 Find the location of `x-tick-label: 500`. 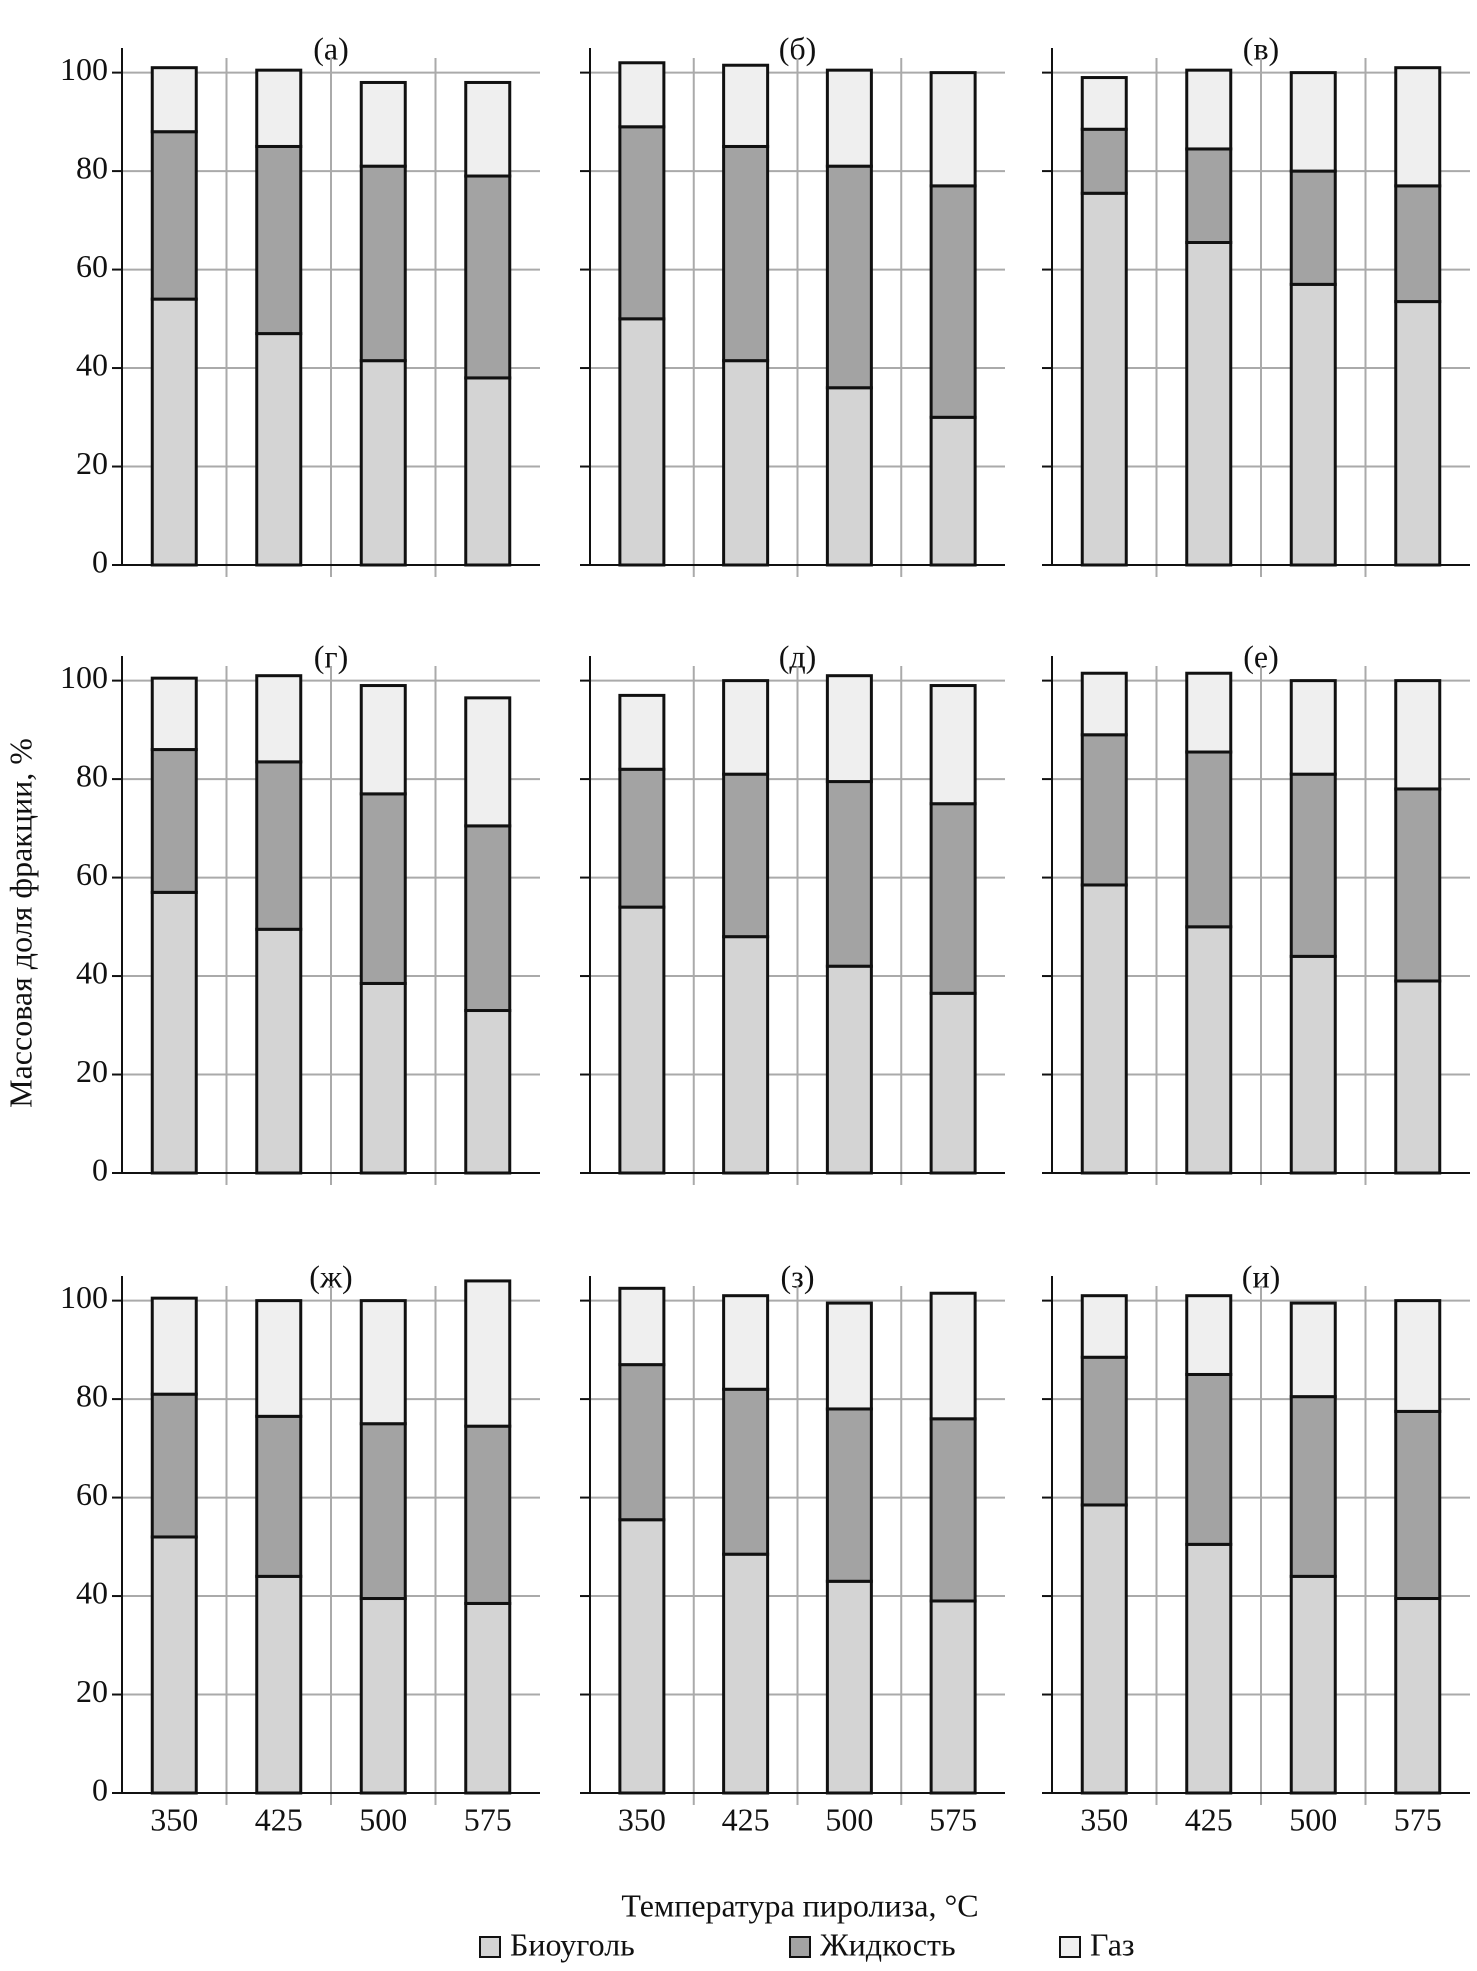

x-tick-label: 500 is located at coordinates (1313, 1819).